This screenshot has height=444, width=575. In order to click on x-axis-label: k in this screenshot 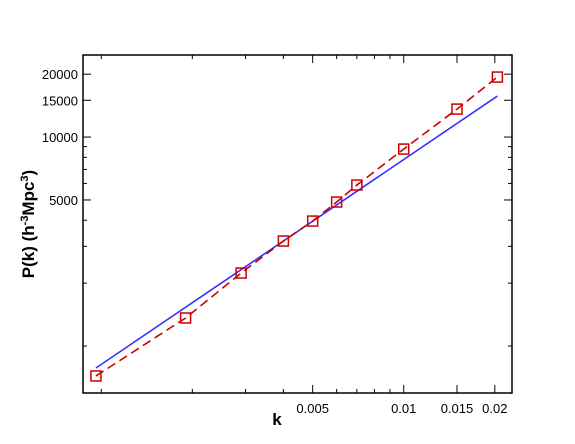, I will do `click(277, 419)`.